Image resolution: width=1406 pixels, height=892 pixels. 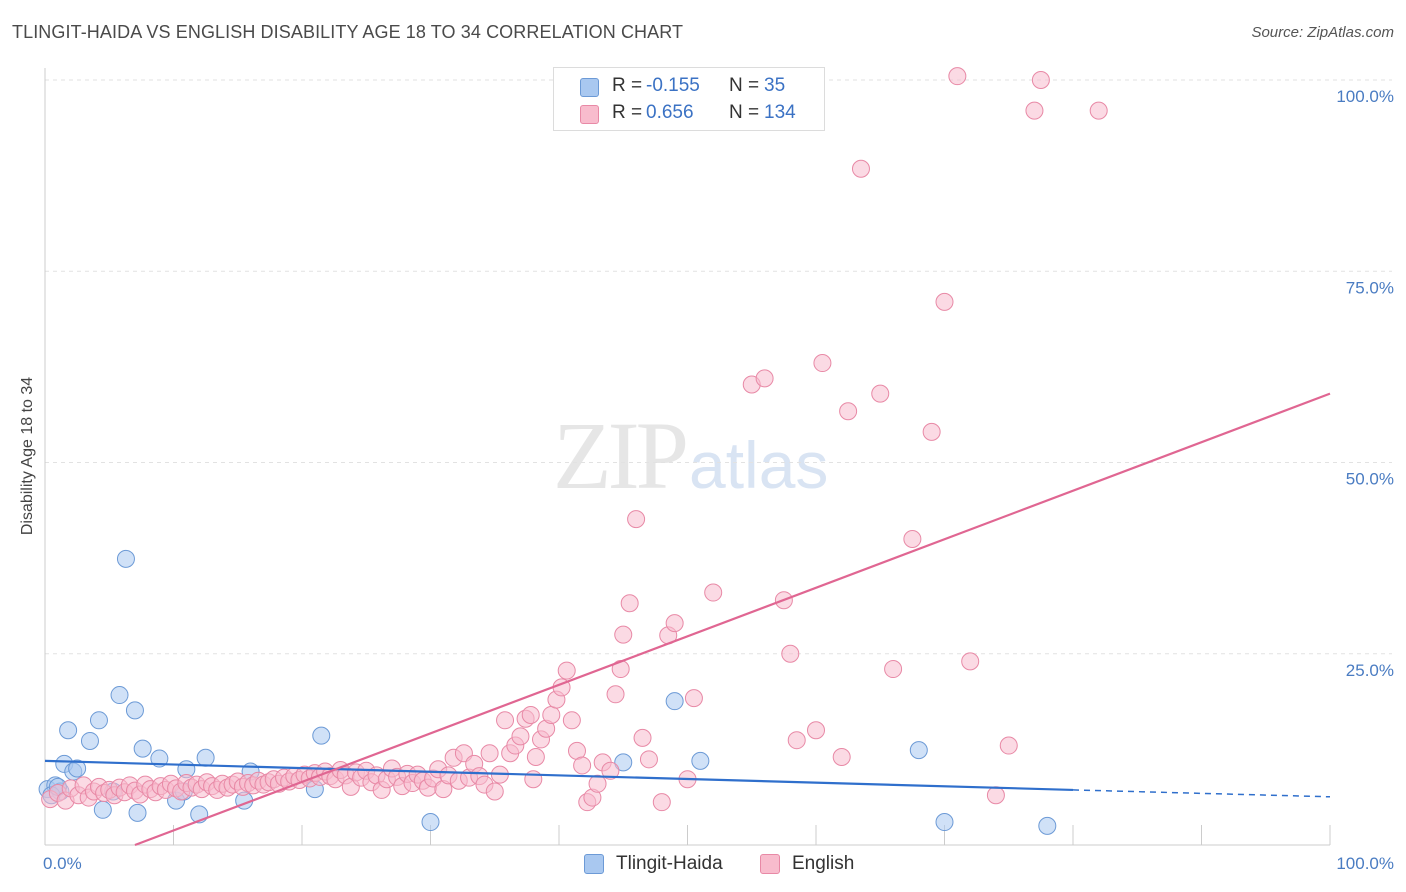 I want to click on x-tick-label: 0.0%, so click(x=62, y=863).